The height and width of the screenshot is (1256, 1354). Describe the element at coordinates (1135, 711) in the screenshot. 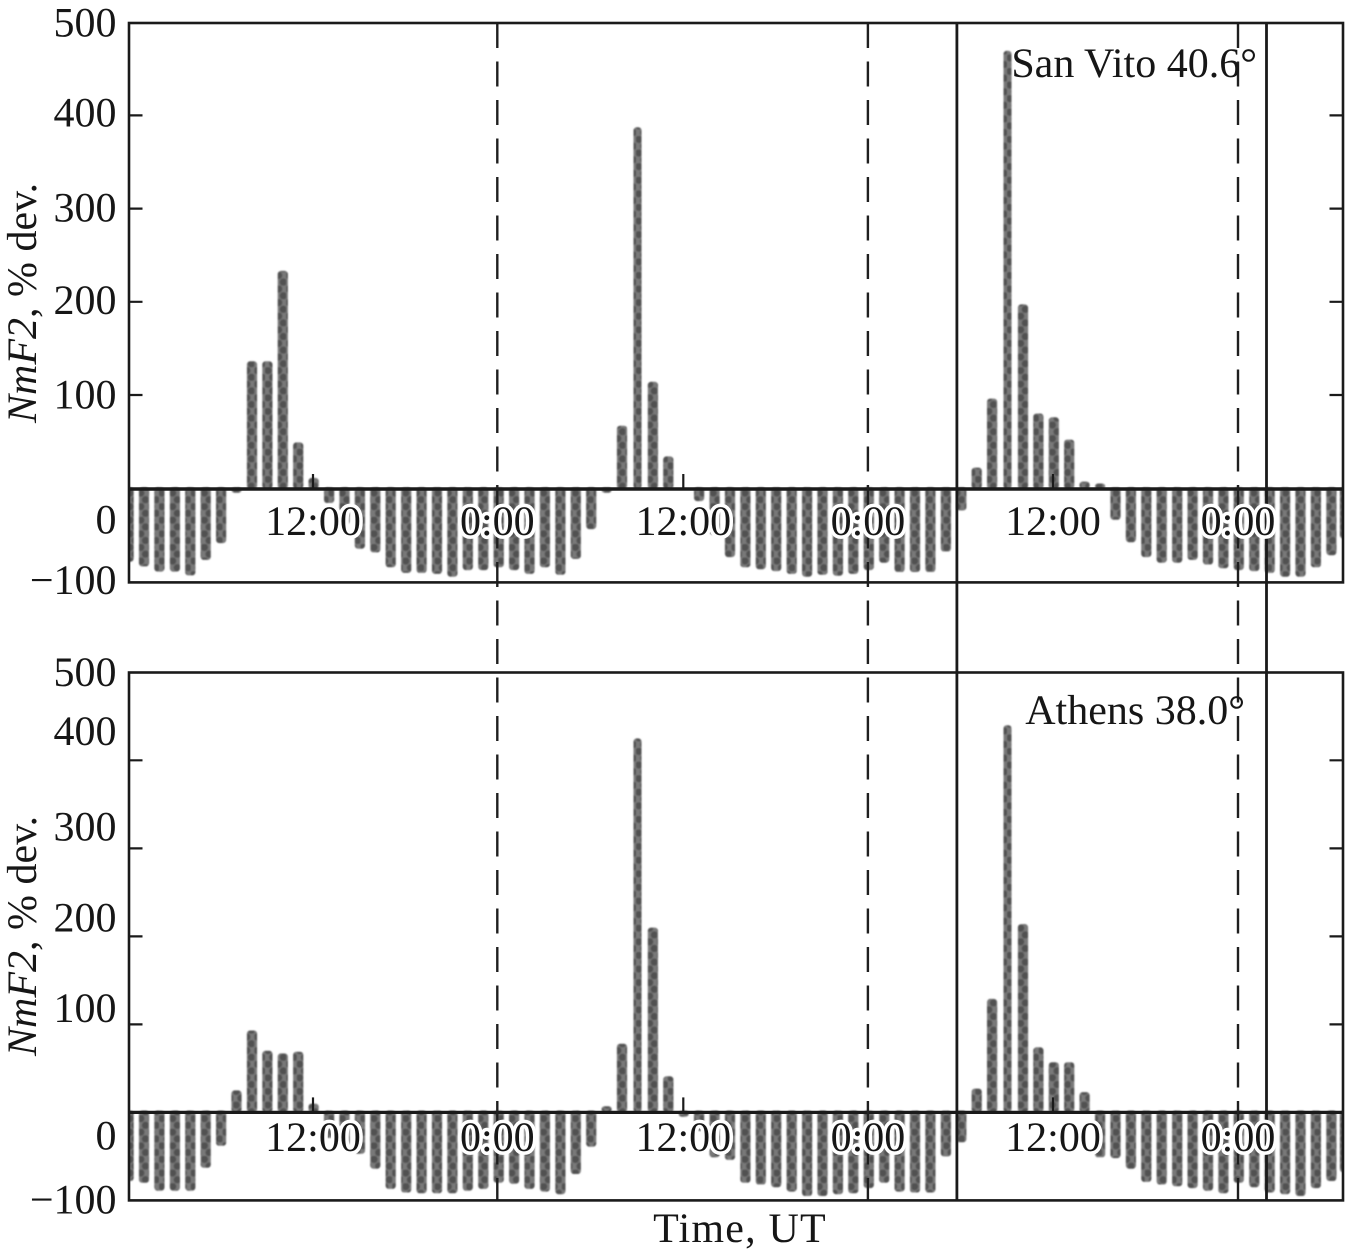

I see `svg-text: Athens 38.0°` at that location.